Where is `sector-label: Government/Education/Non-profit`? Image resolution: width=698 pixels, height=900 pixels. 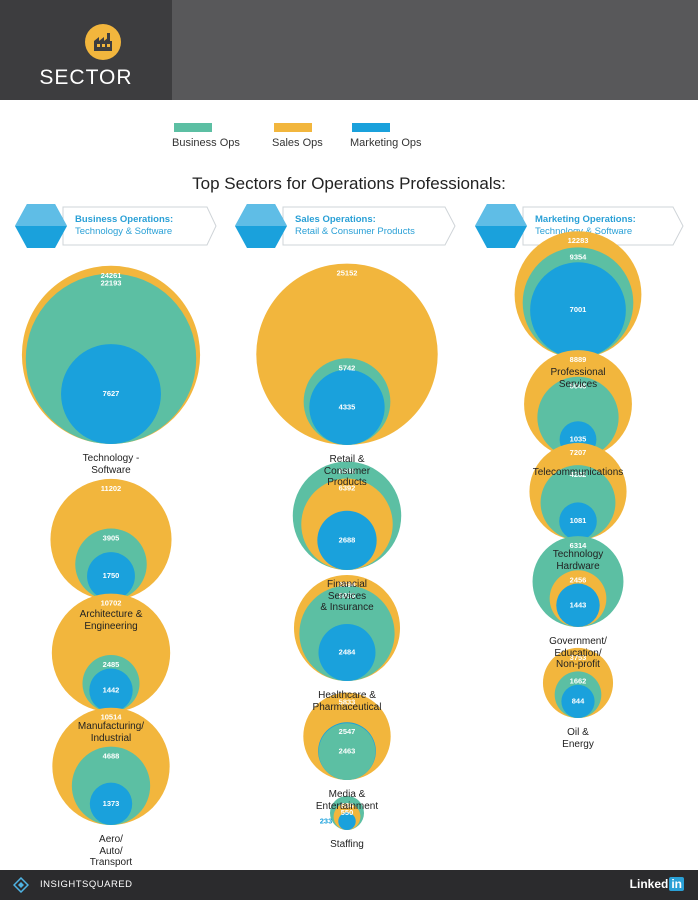 sector-label: Government/Education/Non-profit is located at coordinates (578, 653).